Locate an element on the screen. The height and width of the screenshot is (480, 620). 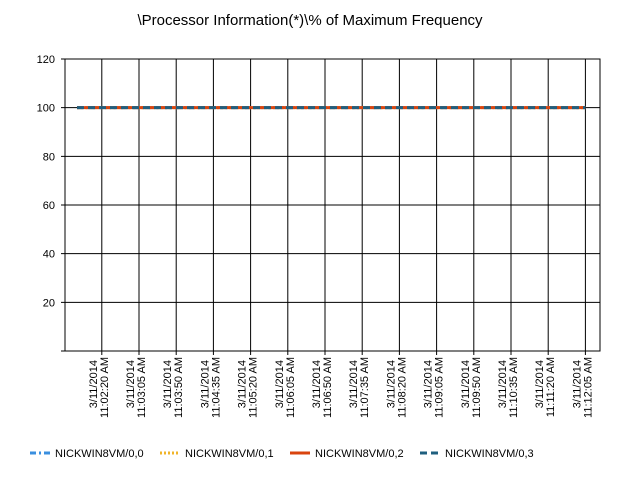
y-tick-label: 40 is located at coordinates (49, 255).